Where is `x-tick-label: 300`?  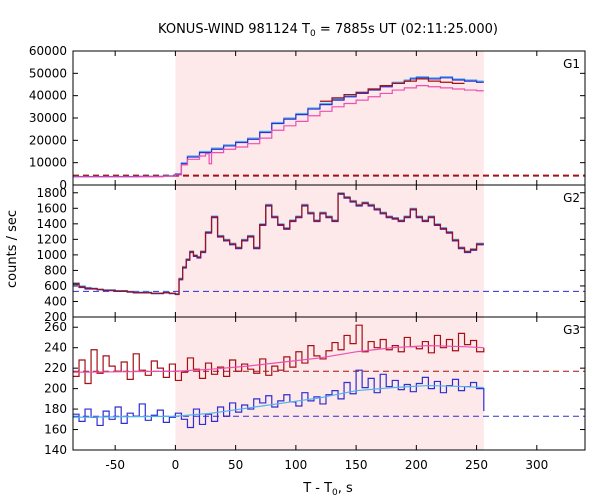 x-tick-label: 300 is located at coordinates (536, 465).